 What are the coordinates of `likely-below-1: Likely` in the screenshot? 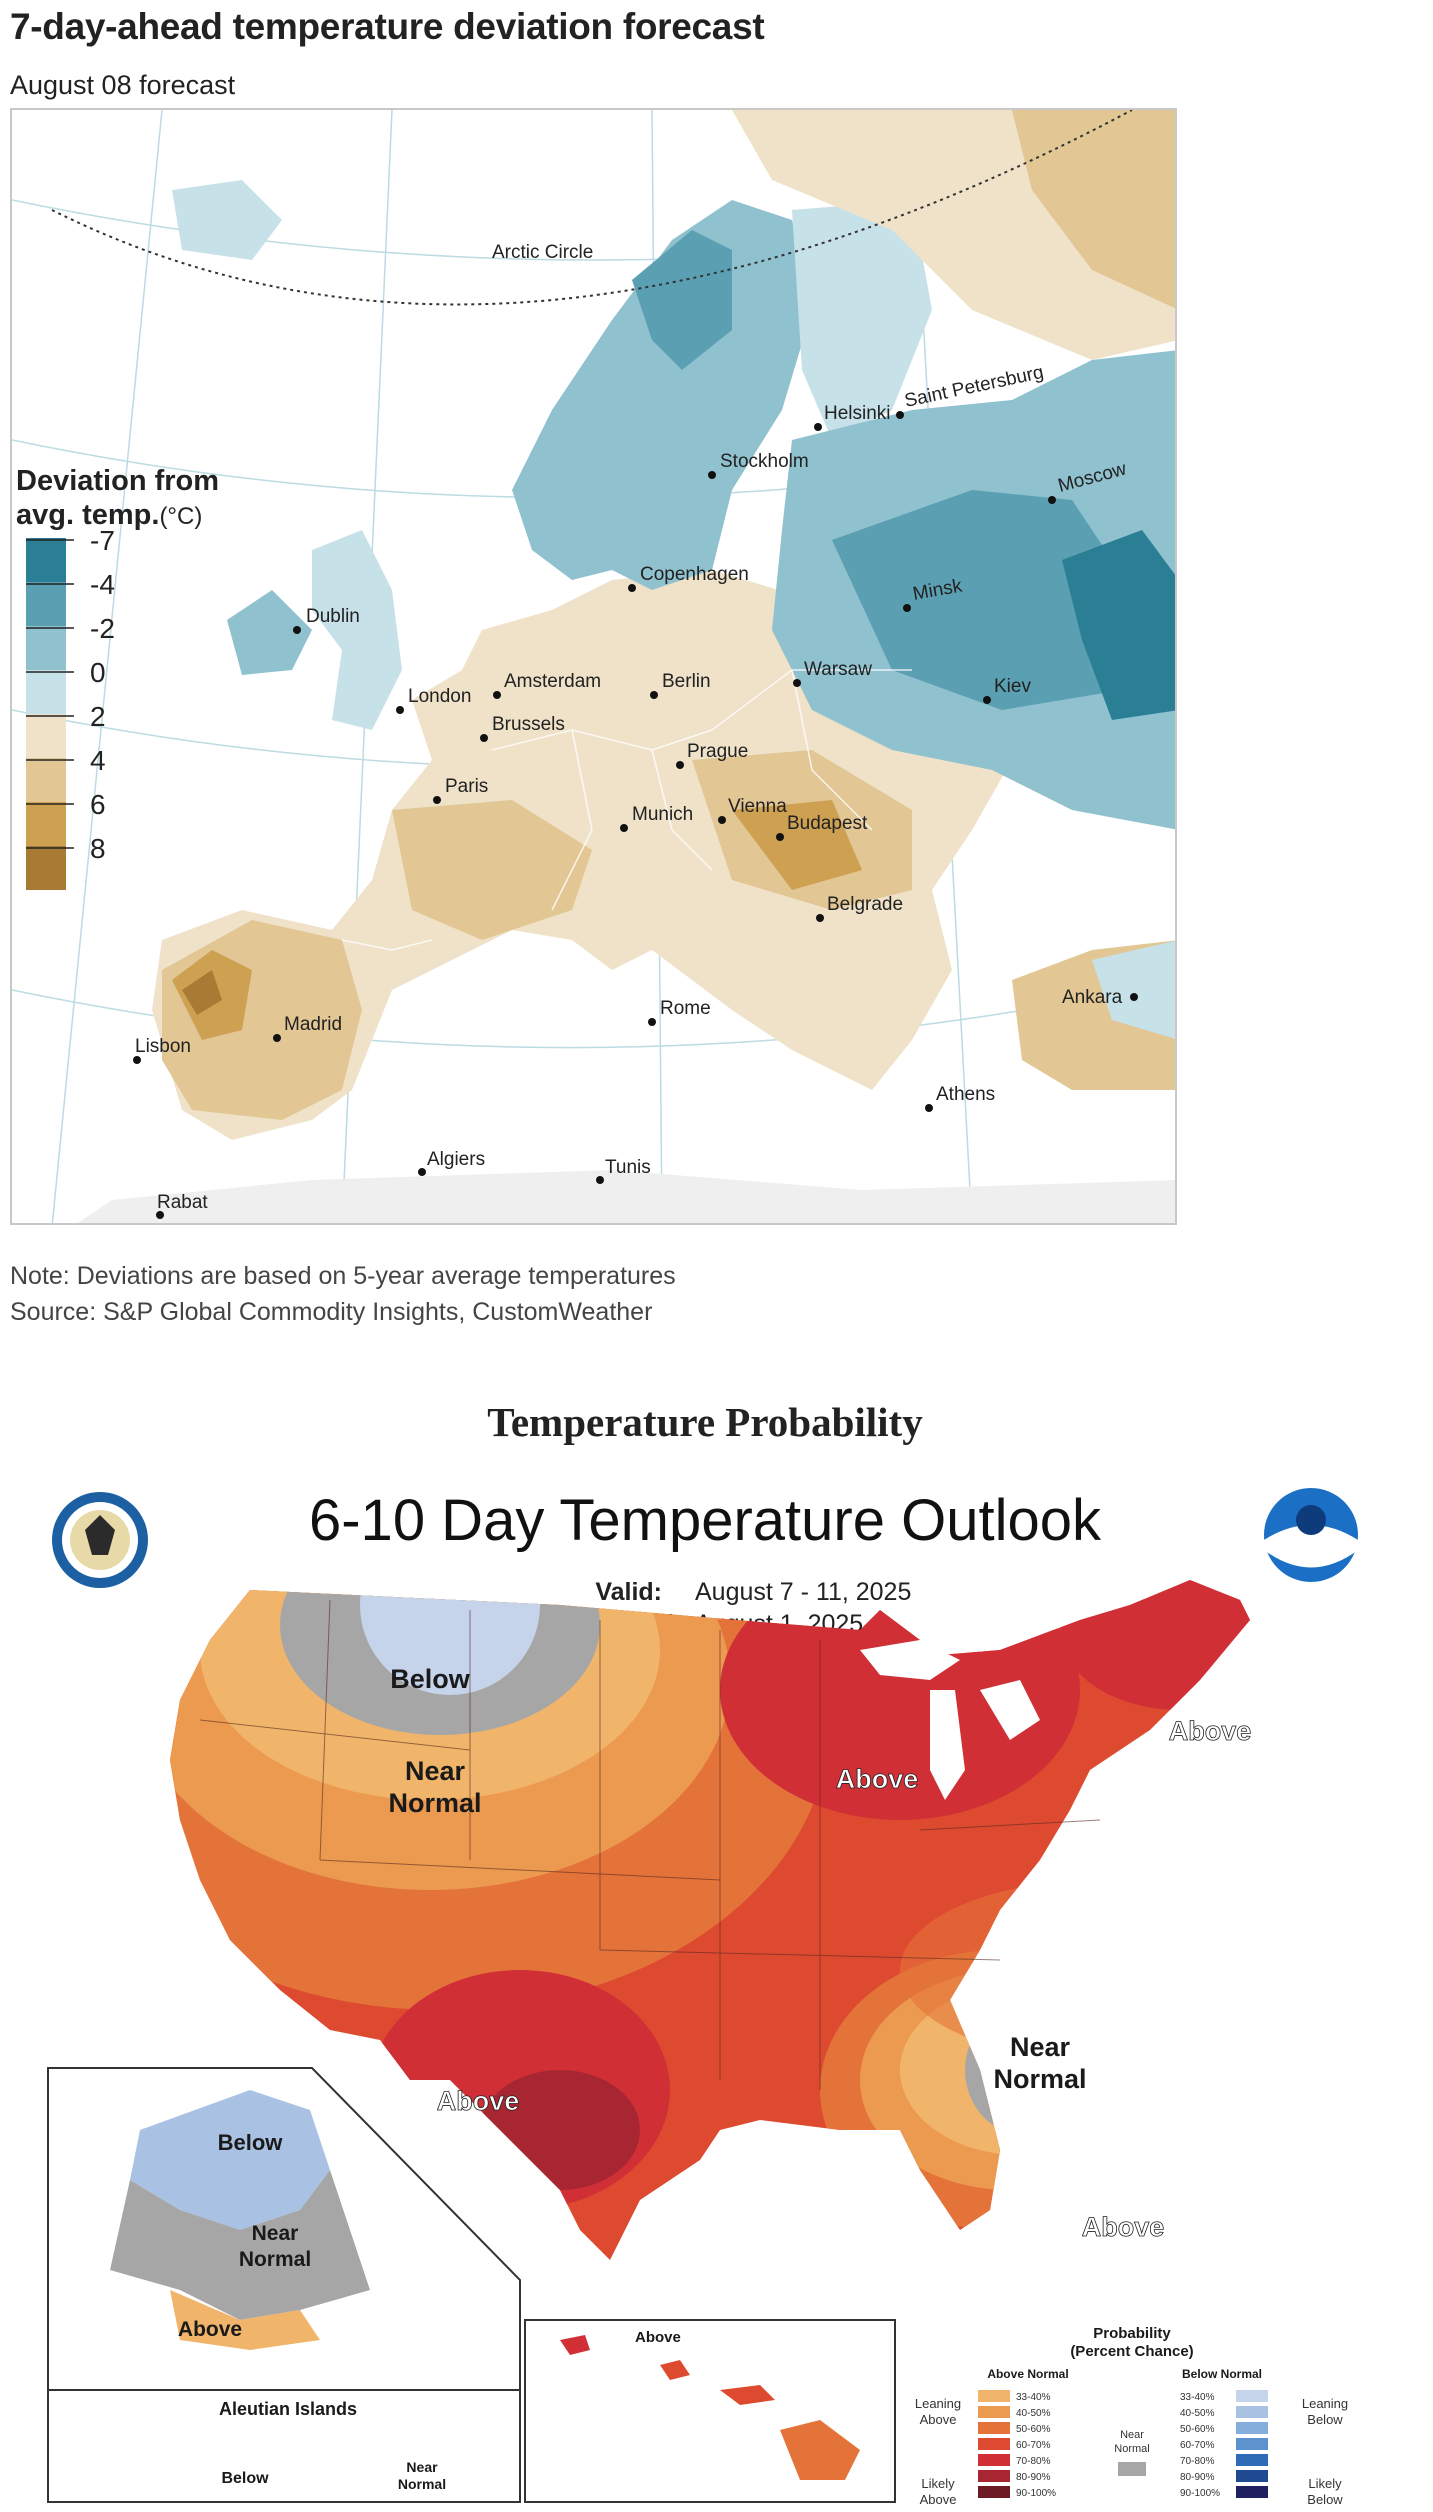 It's located at (1325, 2483).